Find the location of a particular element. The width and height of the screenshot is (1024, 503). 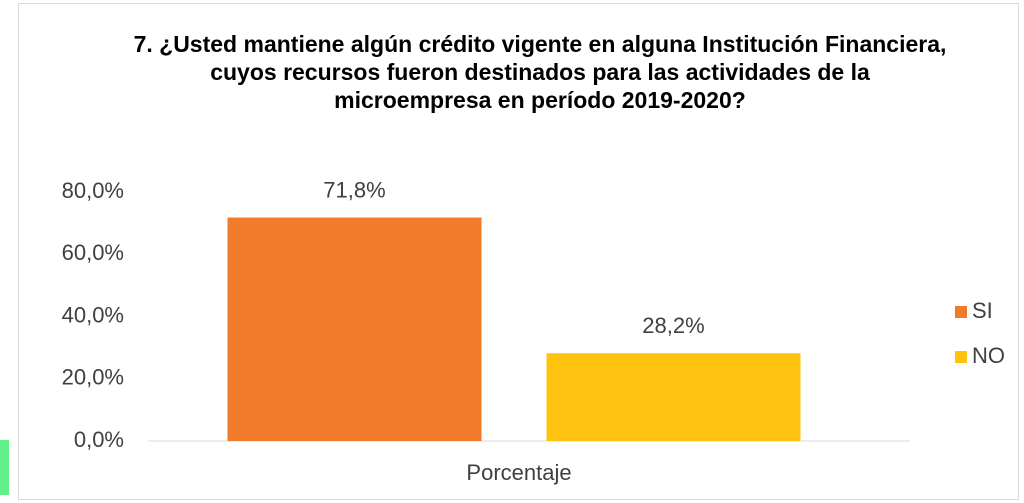

y-tick-label: 20,0% is located at coordinates (93, 377).